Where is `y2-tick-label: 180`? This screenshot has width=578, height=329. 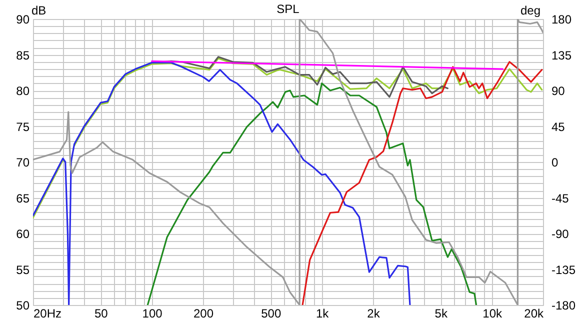
y2-tick-label: 180 is located at coordinates (562, 19).